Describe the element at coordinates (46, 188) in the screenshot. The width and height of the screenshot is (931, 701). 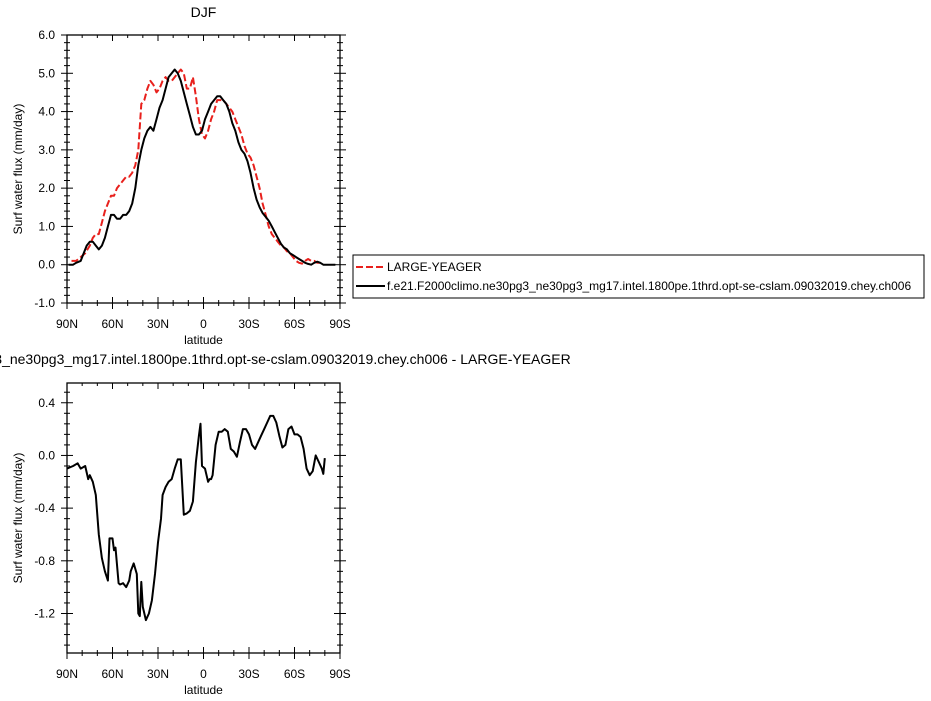
I see `y-tick-label: 2.0` at that location.